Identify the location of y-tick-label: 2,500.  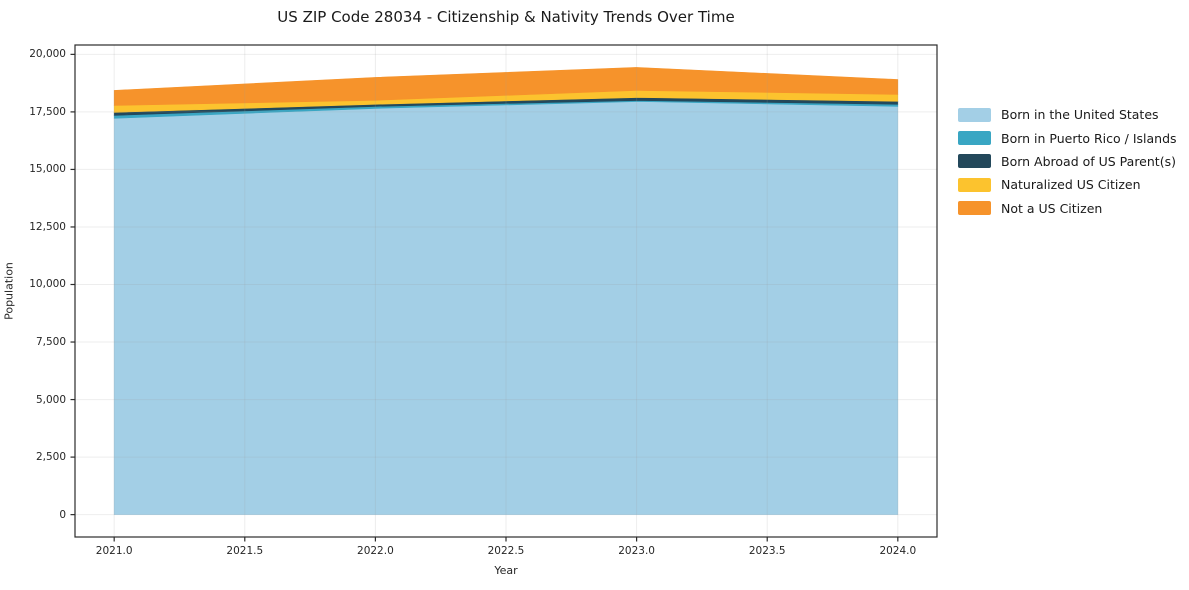
(50, 457).